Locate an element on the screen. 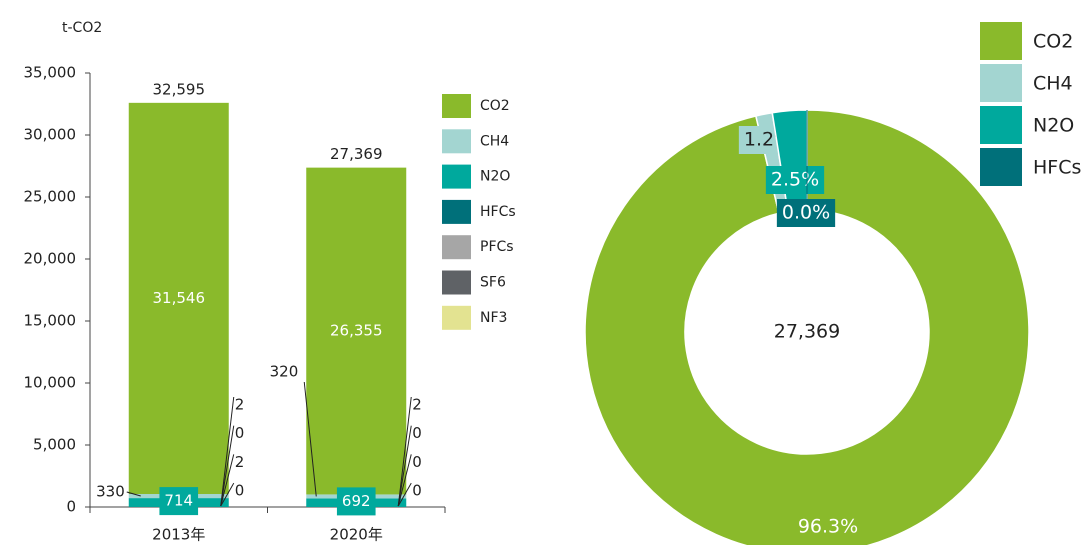 This screenshot has width=1088, height=545. y-tick-label: 0 is located at coordinates (71, 507).